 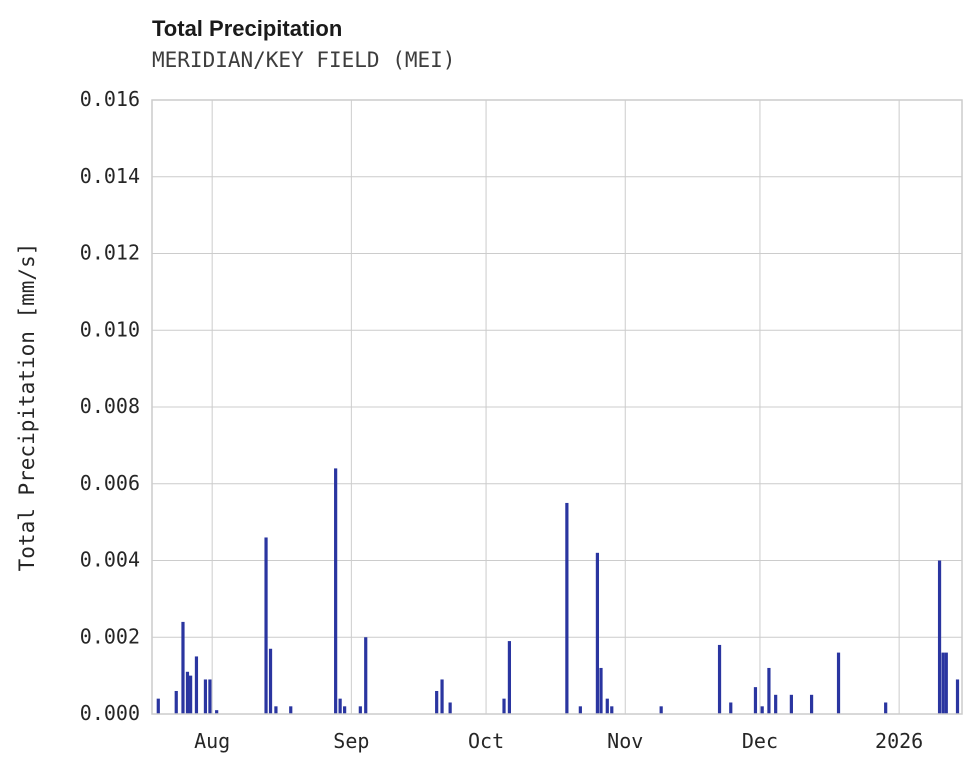 What do you see at coordinates (247, 28) in the screenshot?
I see `chart-title: Total Precipitation` at bounding box center [247, 28].